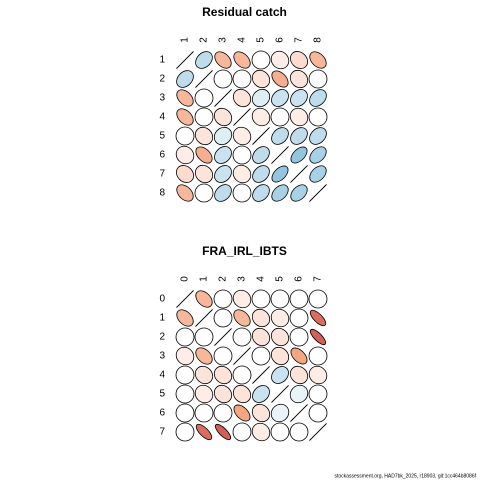 Image resolution: width=480 pixels, height=480 pixels. Describe the element at coordinates (244, 12) in the screenshot. I see `chart-title: Residual catch` at that location.